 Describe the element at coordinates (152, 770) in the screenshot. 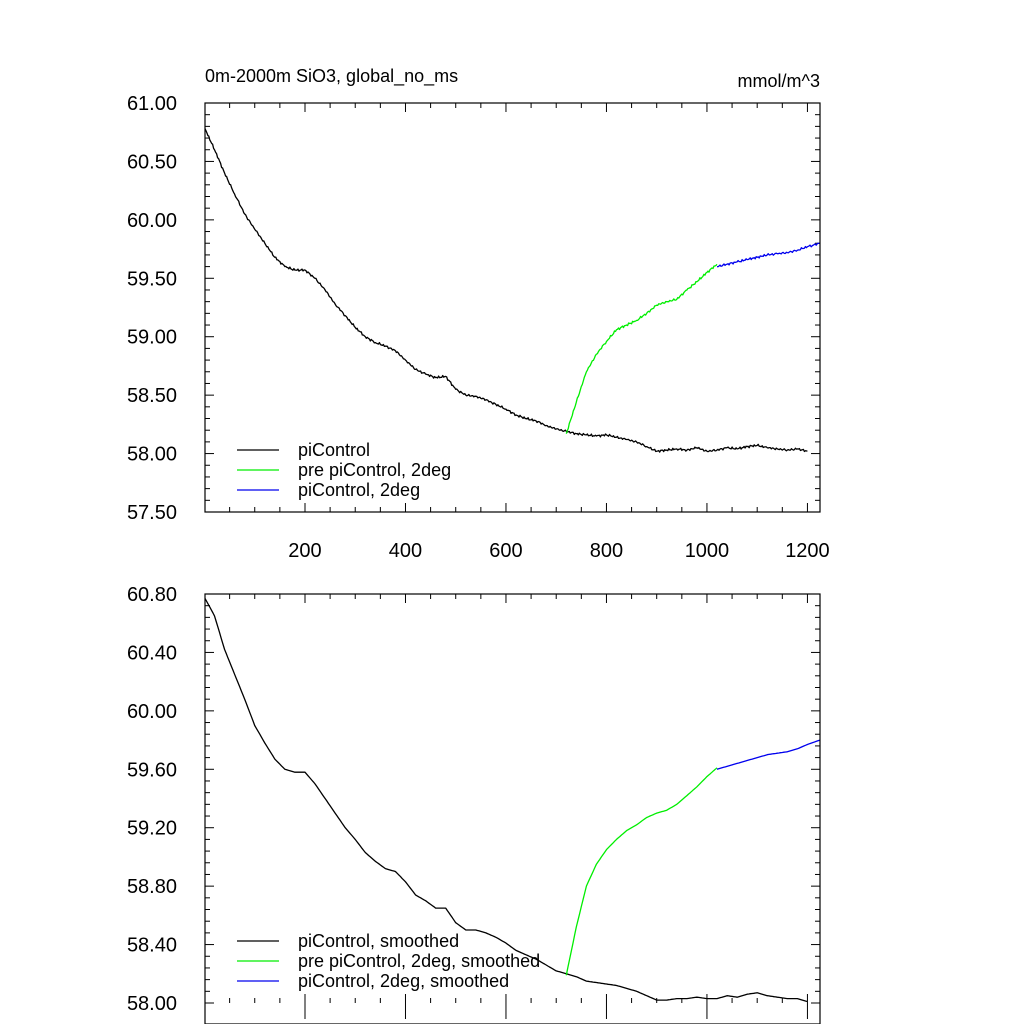

I see `y-tick-label: 59.60` at that location.